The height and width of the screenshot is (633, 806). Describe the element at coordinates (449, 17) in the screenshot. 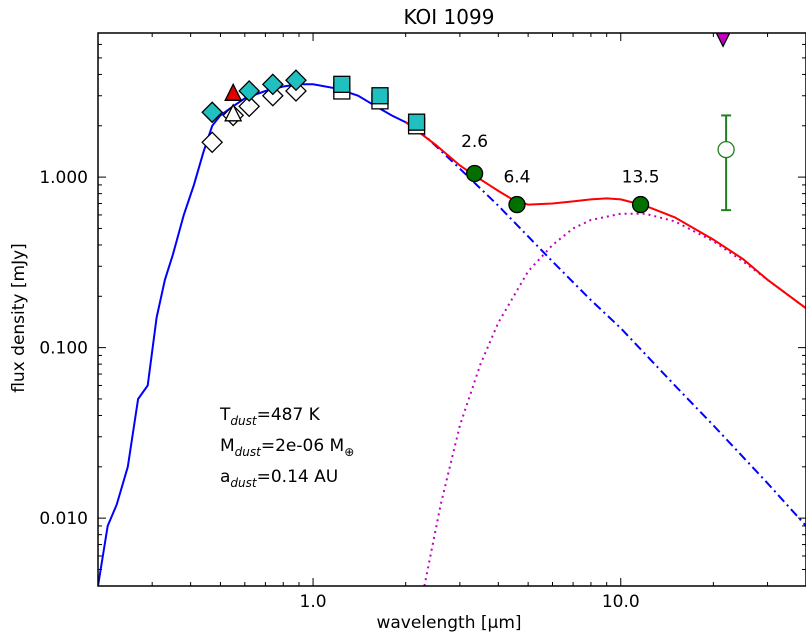

I see `chart-title: KOI 1099` at that location.